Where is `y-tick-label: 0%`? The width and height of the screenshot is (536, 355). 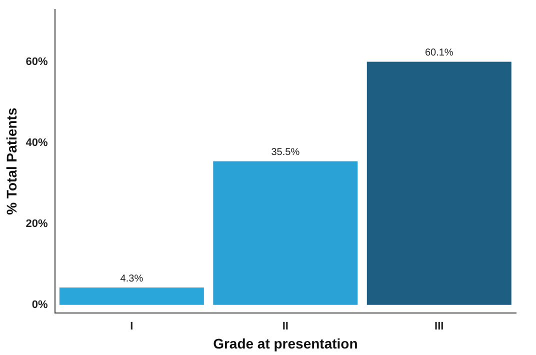
y-tick-label: 0% is located at coordinates (40, 304).